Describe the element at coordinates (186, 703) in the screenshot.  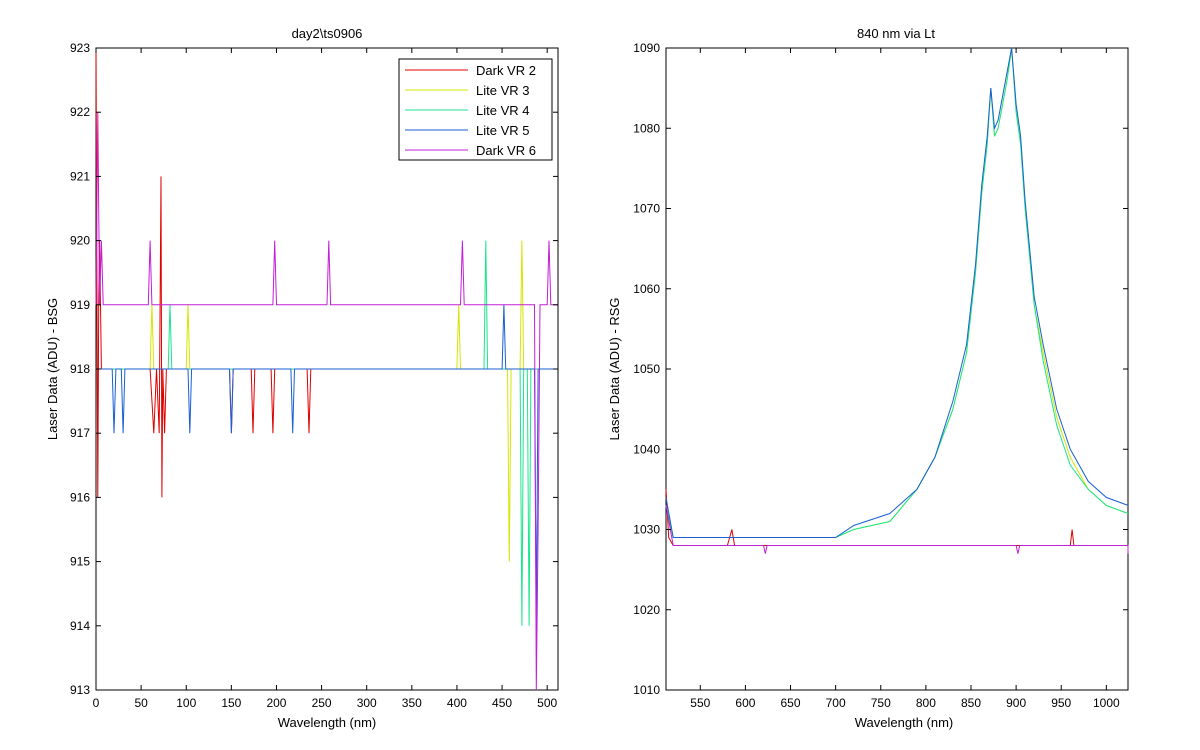
I see `left-x-tick-label: 100` at that location.